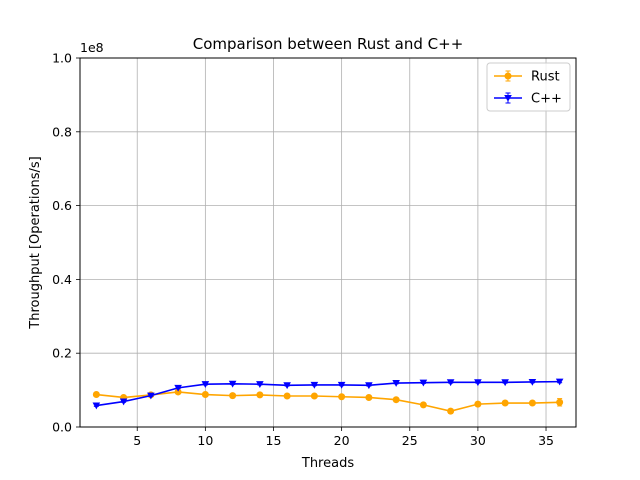 The image size is (640, 480). What do you see at coordinates (528, 99) in the screenshot?
I see `legend-item-cpp: C++` at bounding box center [528, 99].